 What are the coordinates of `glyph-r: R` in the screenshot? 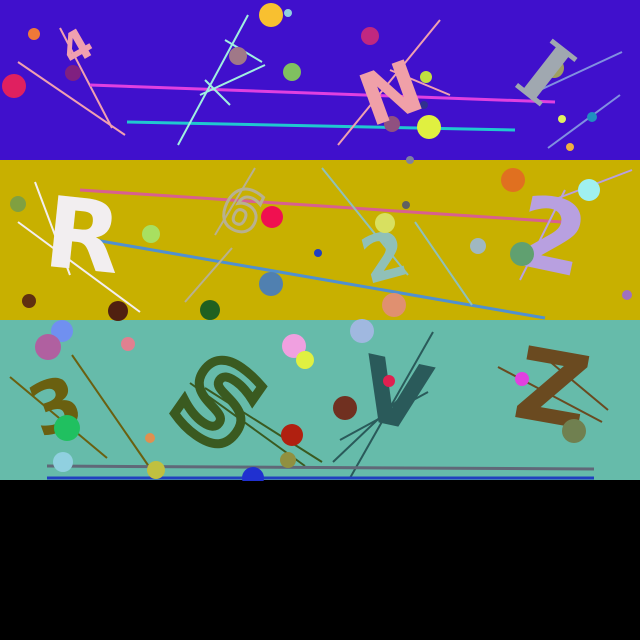 It's located at (83, 236).